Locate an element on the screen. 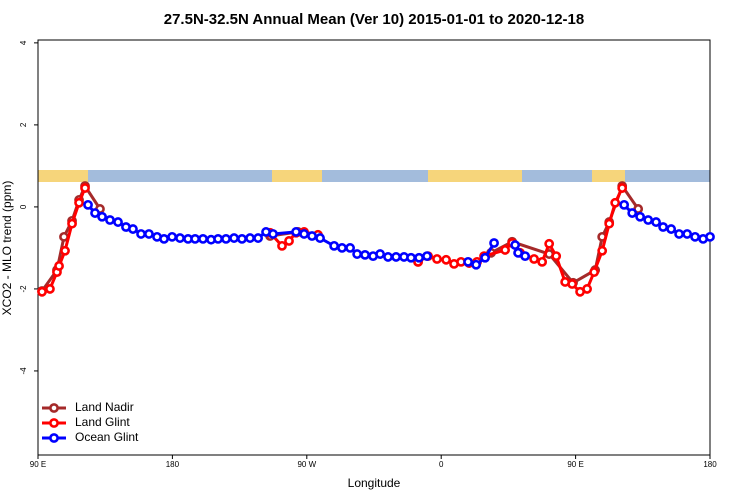  land-mask-strip is located at coordinates (374, 176).